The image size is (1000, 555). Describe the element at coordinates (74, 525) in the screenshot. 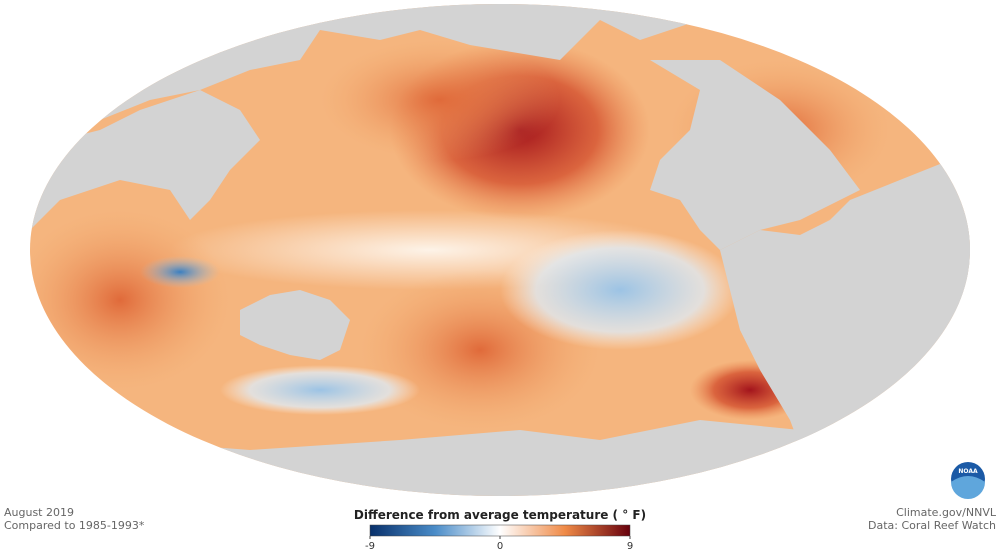

I see `baseline: Compared to 1985-1993*` at that location.